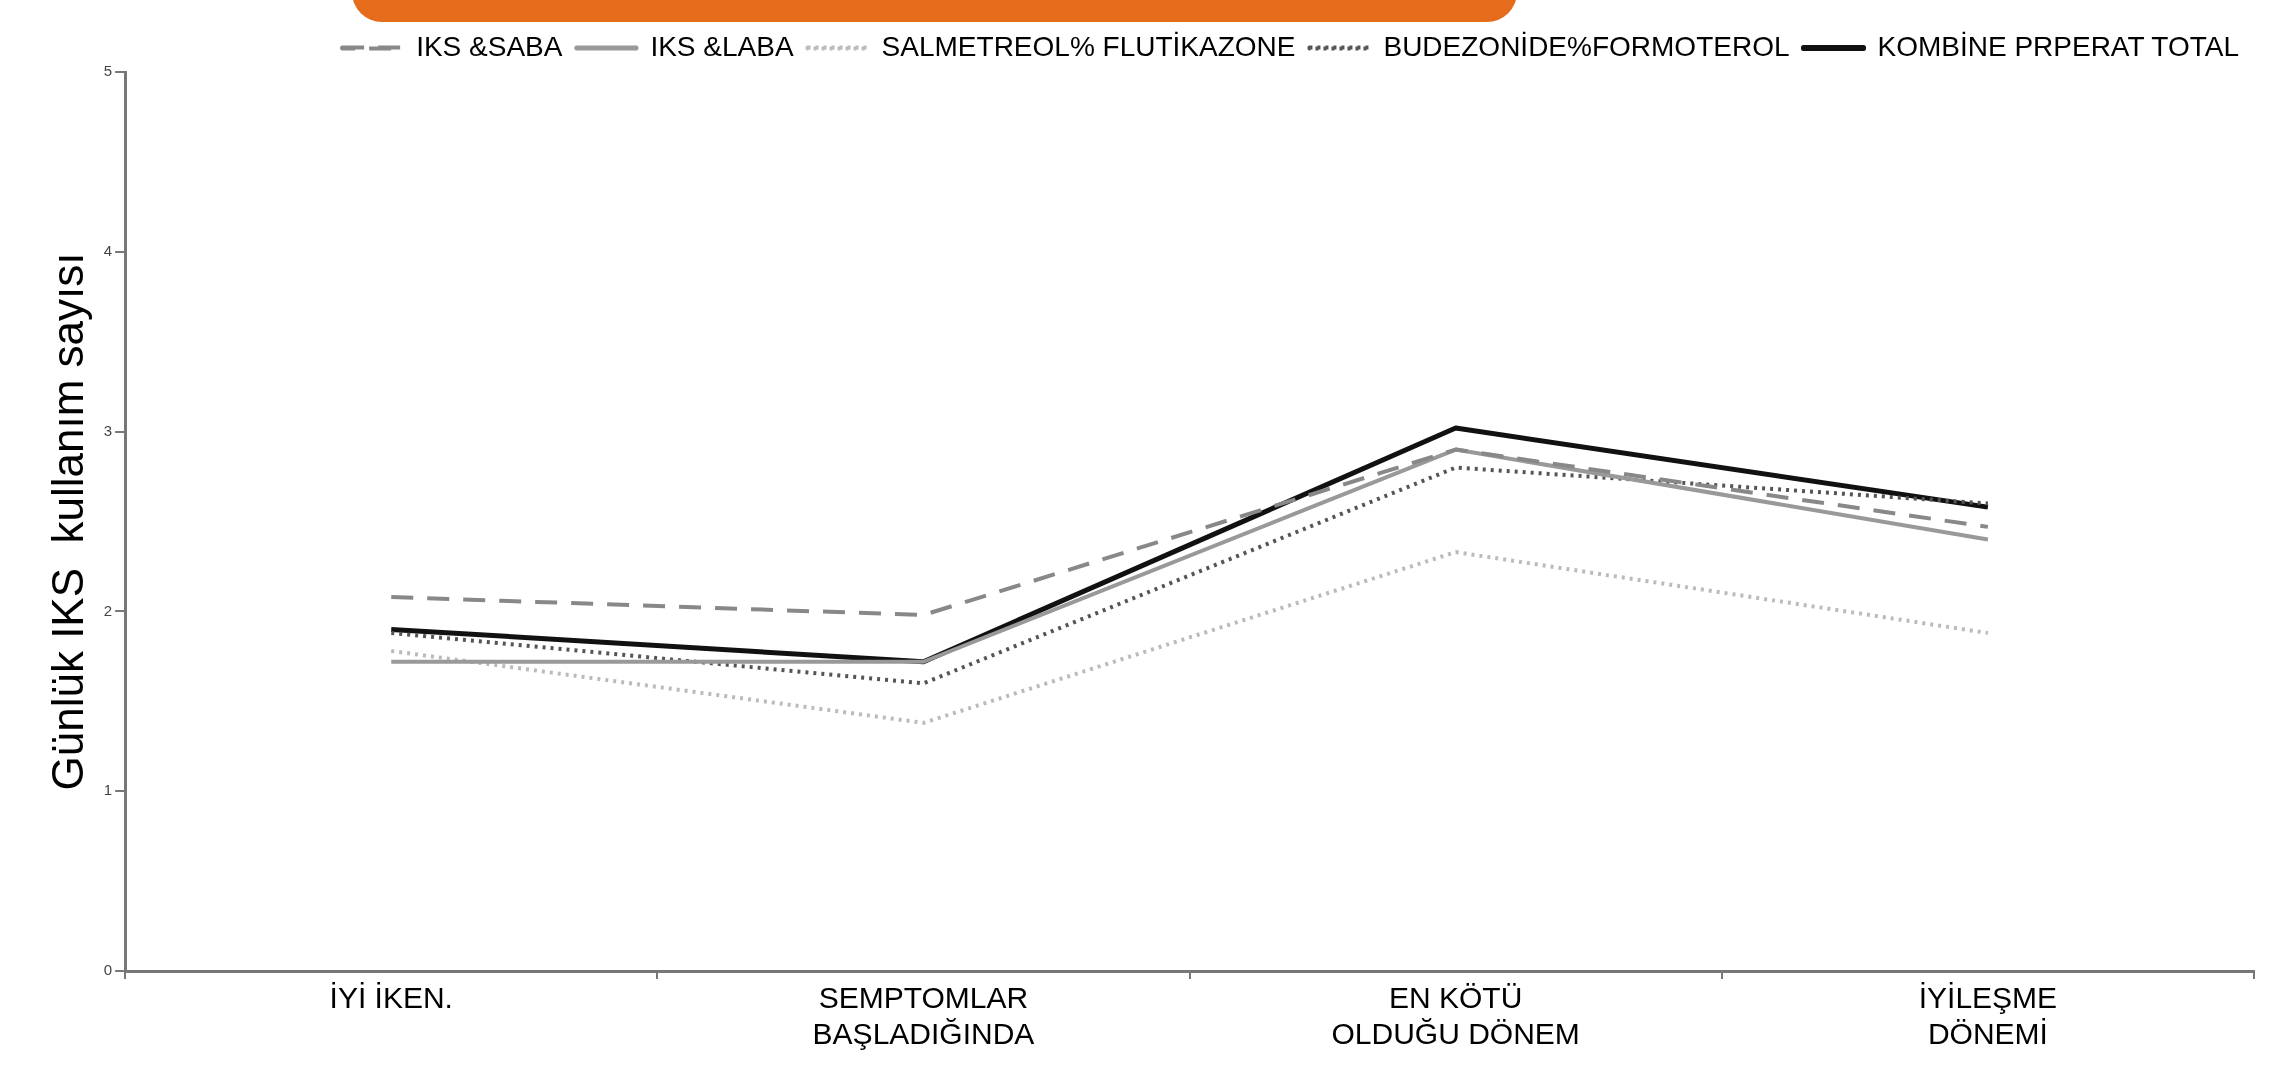 The height and width of the screenshot is (1077, 2284). What do you see at coordinates (67, 521) in the screenshot?
I see `y-axis-title: Günlük IKS kullanım sayısı` at bounding box center [67, 521].